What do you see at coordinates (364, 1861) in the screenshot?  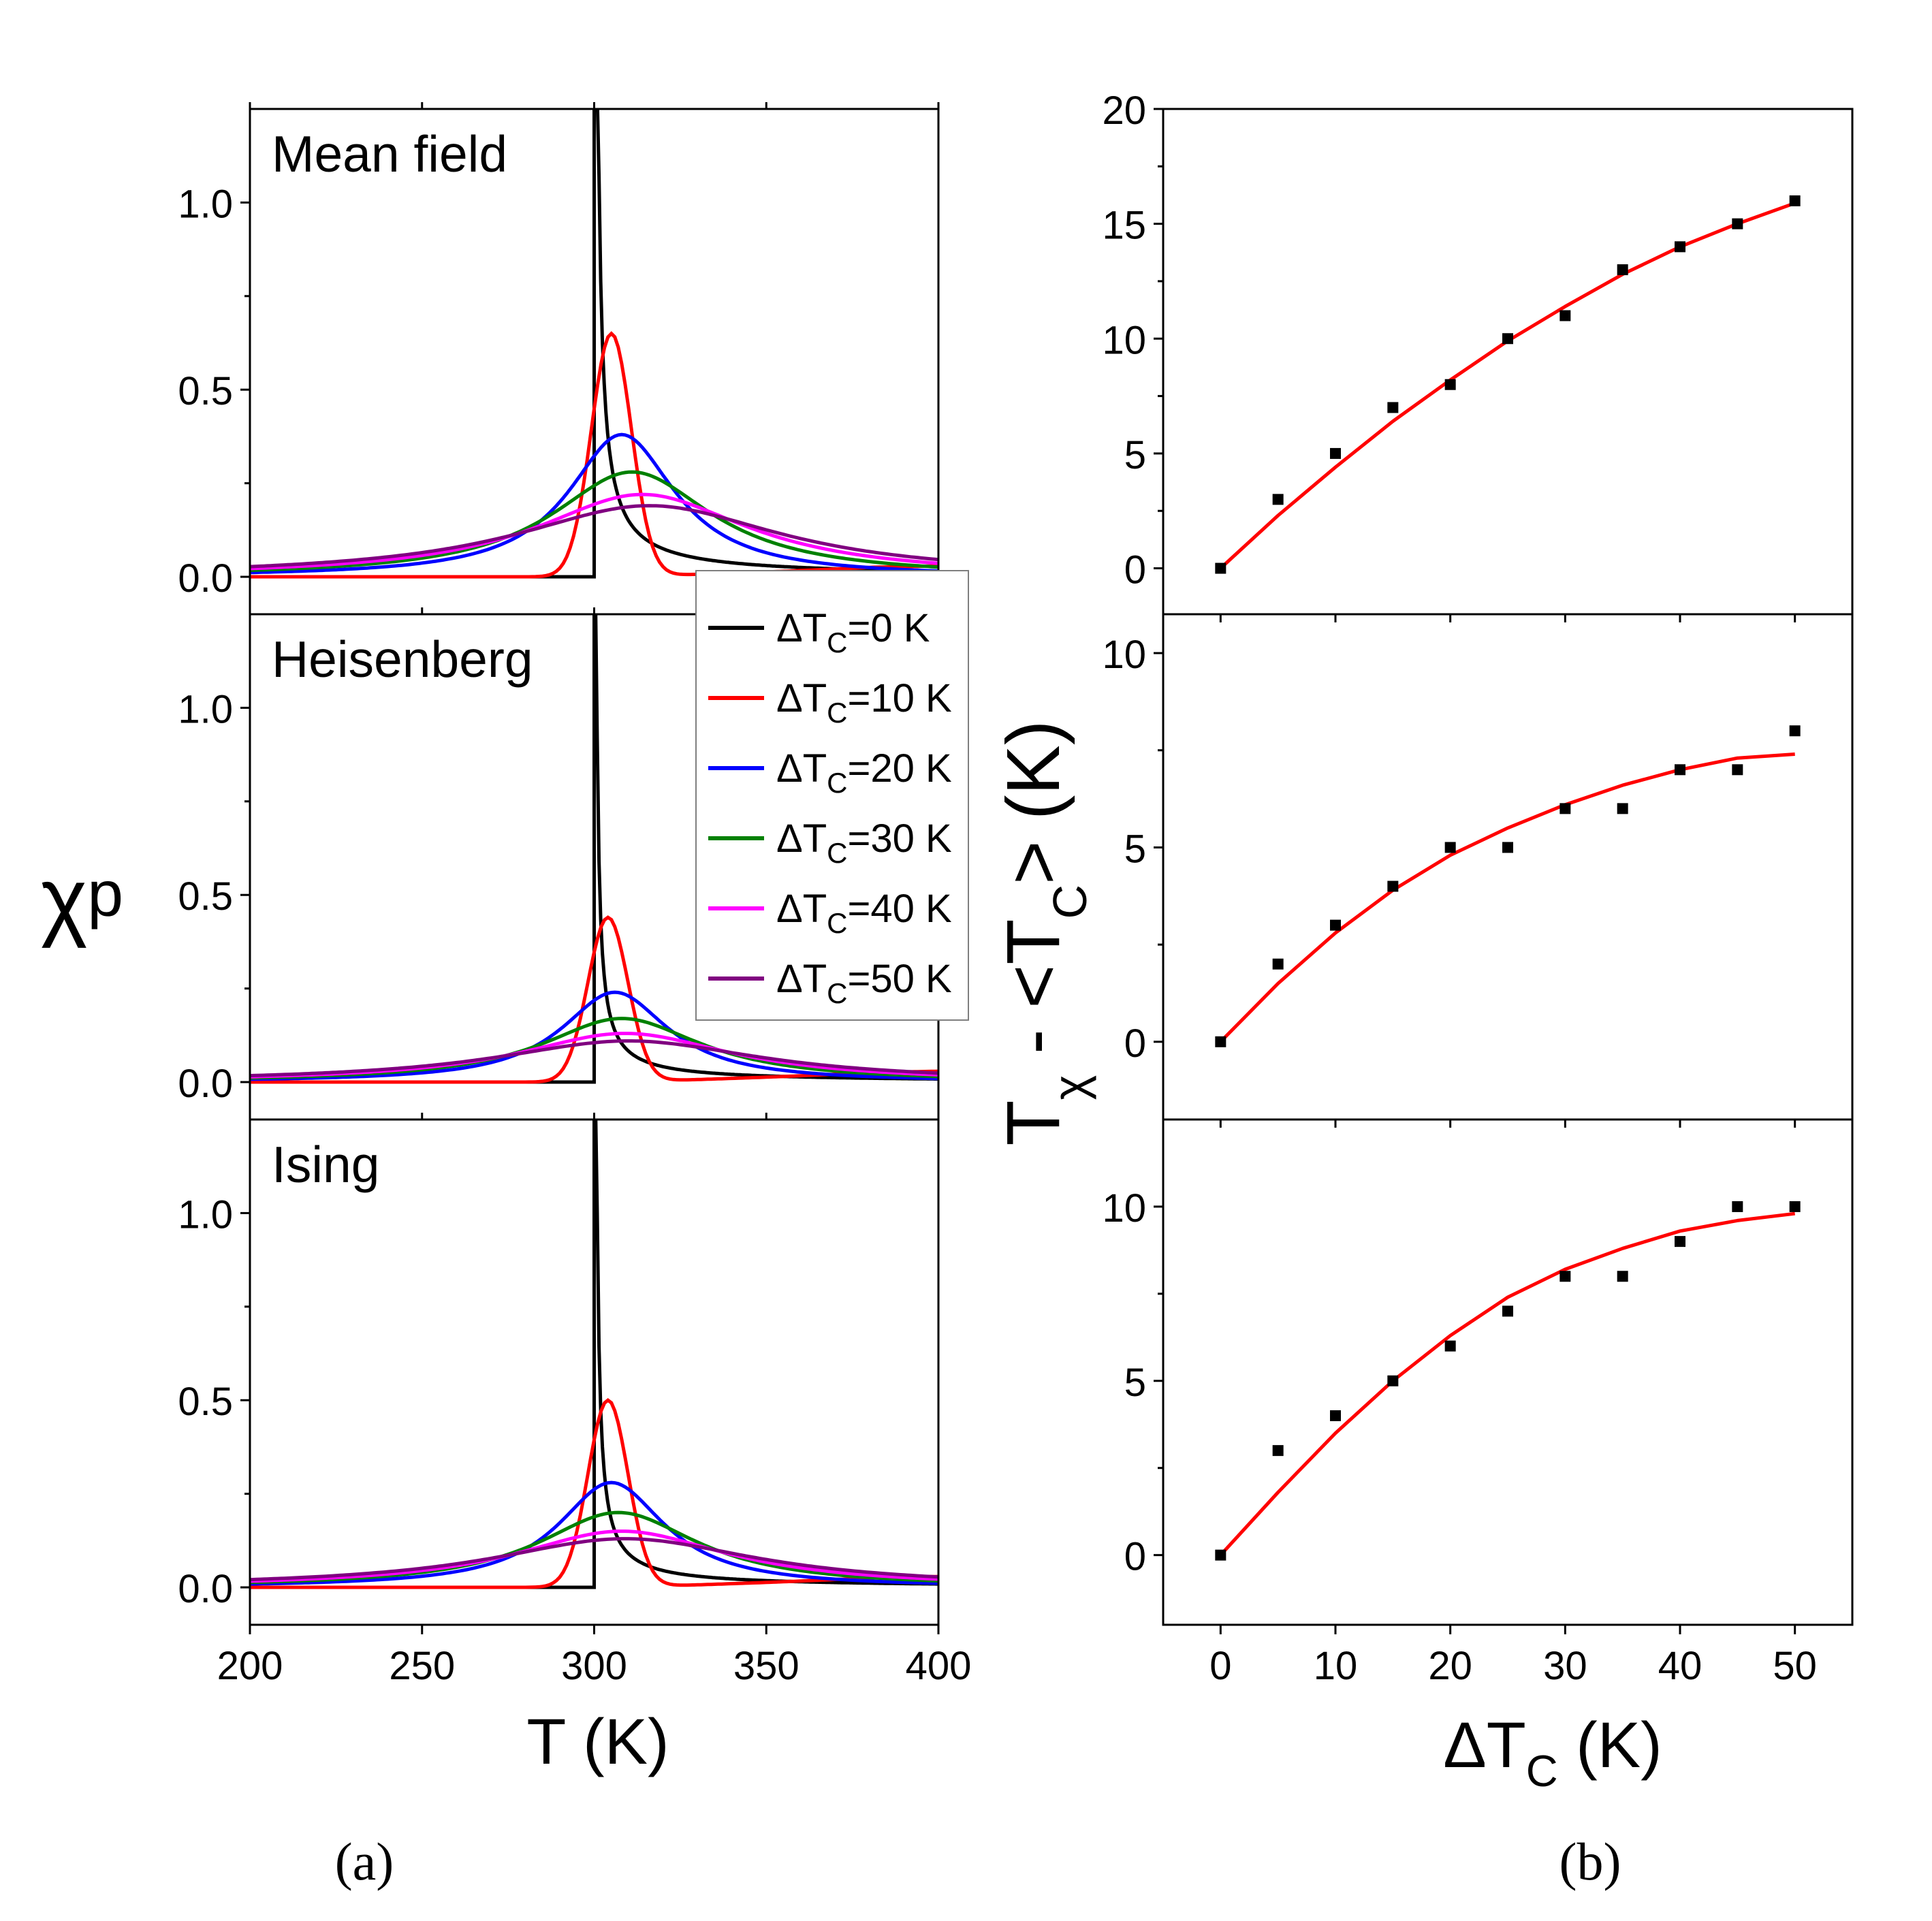 I see `panel-label-a: (a)` at bounding box center [364, 1861].